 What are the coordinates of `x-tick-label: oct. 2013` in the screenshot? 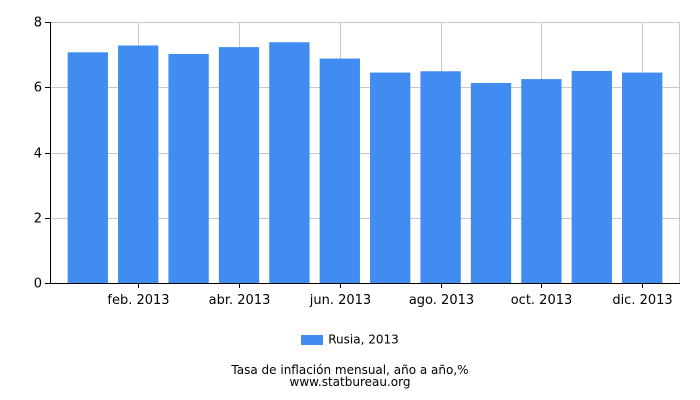 It's located at (542, 300).